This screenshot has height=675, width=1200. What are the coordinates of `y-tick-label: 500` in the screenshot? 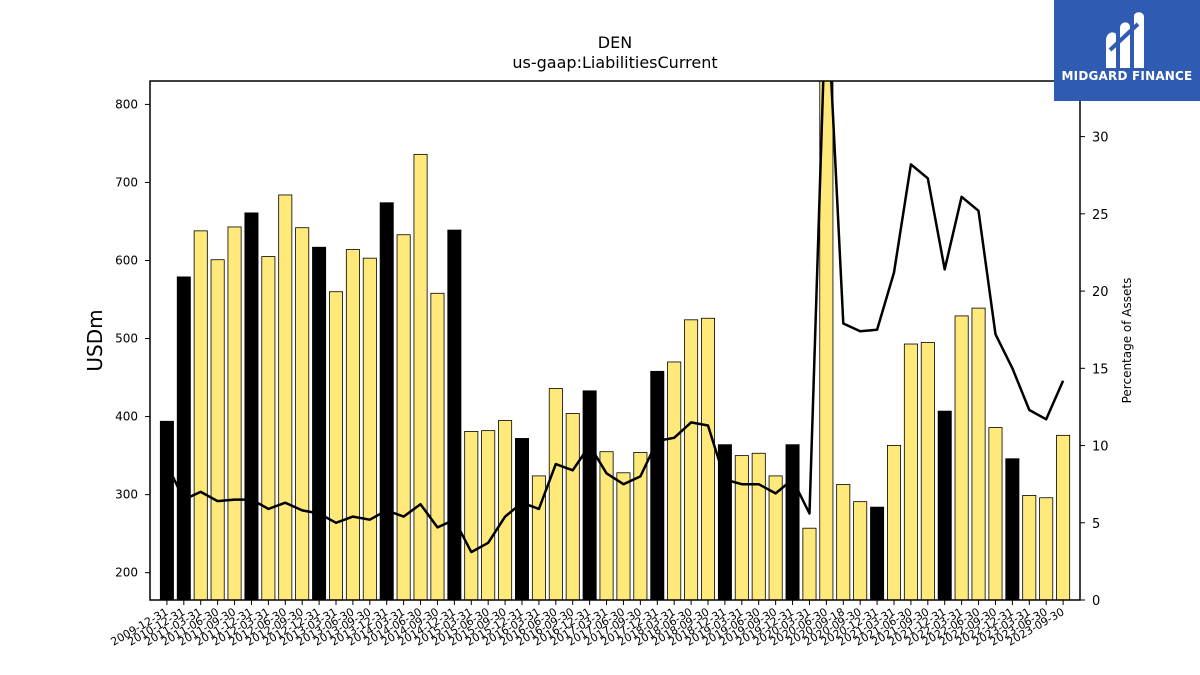 It's located at (126, 339).